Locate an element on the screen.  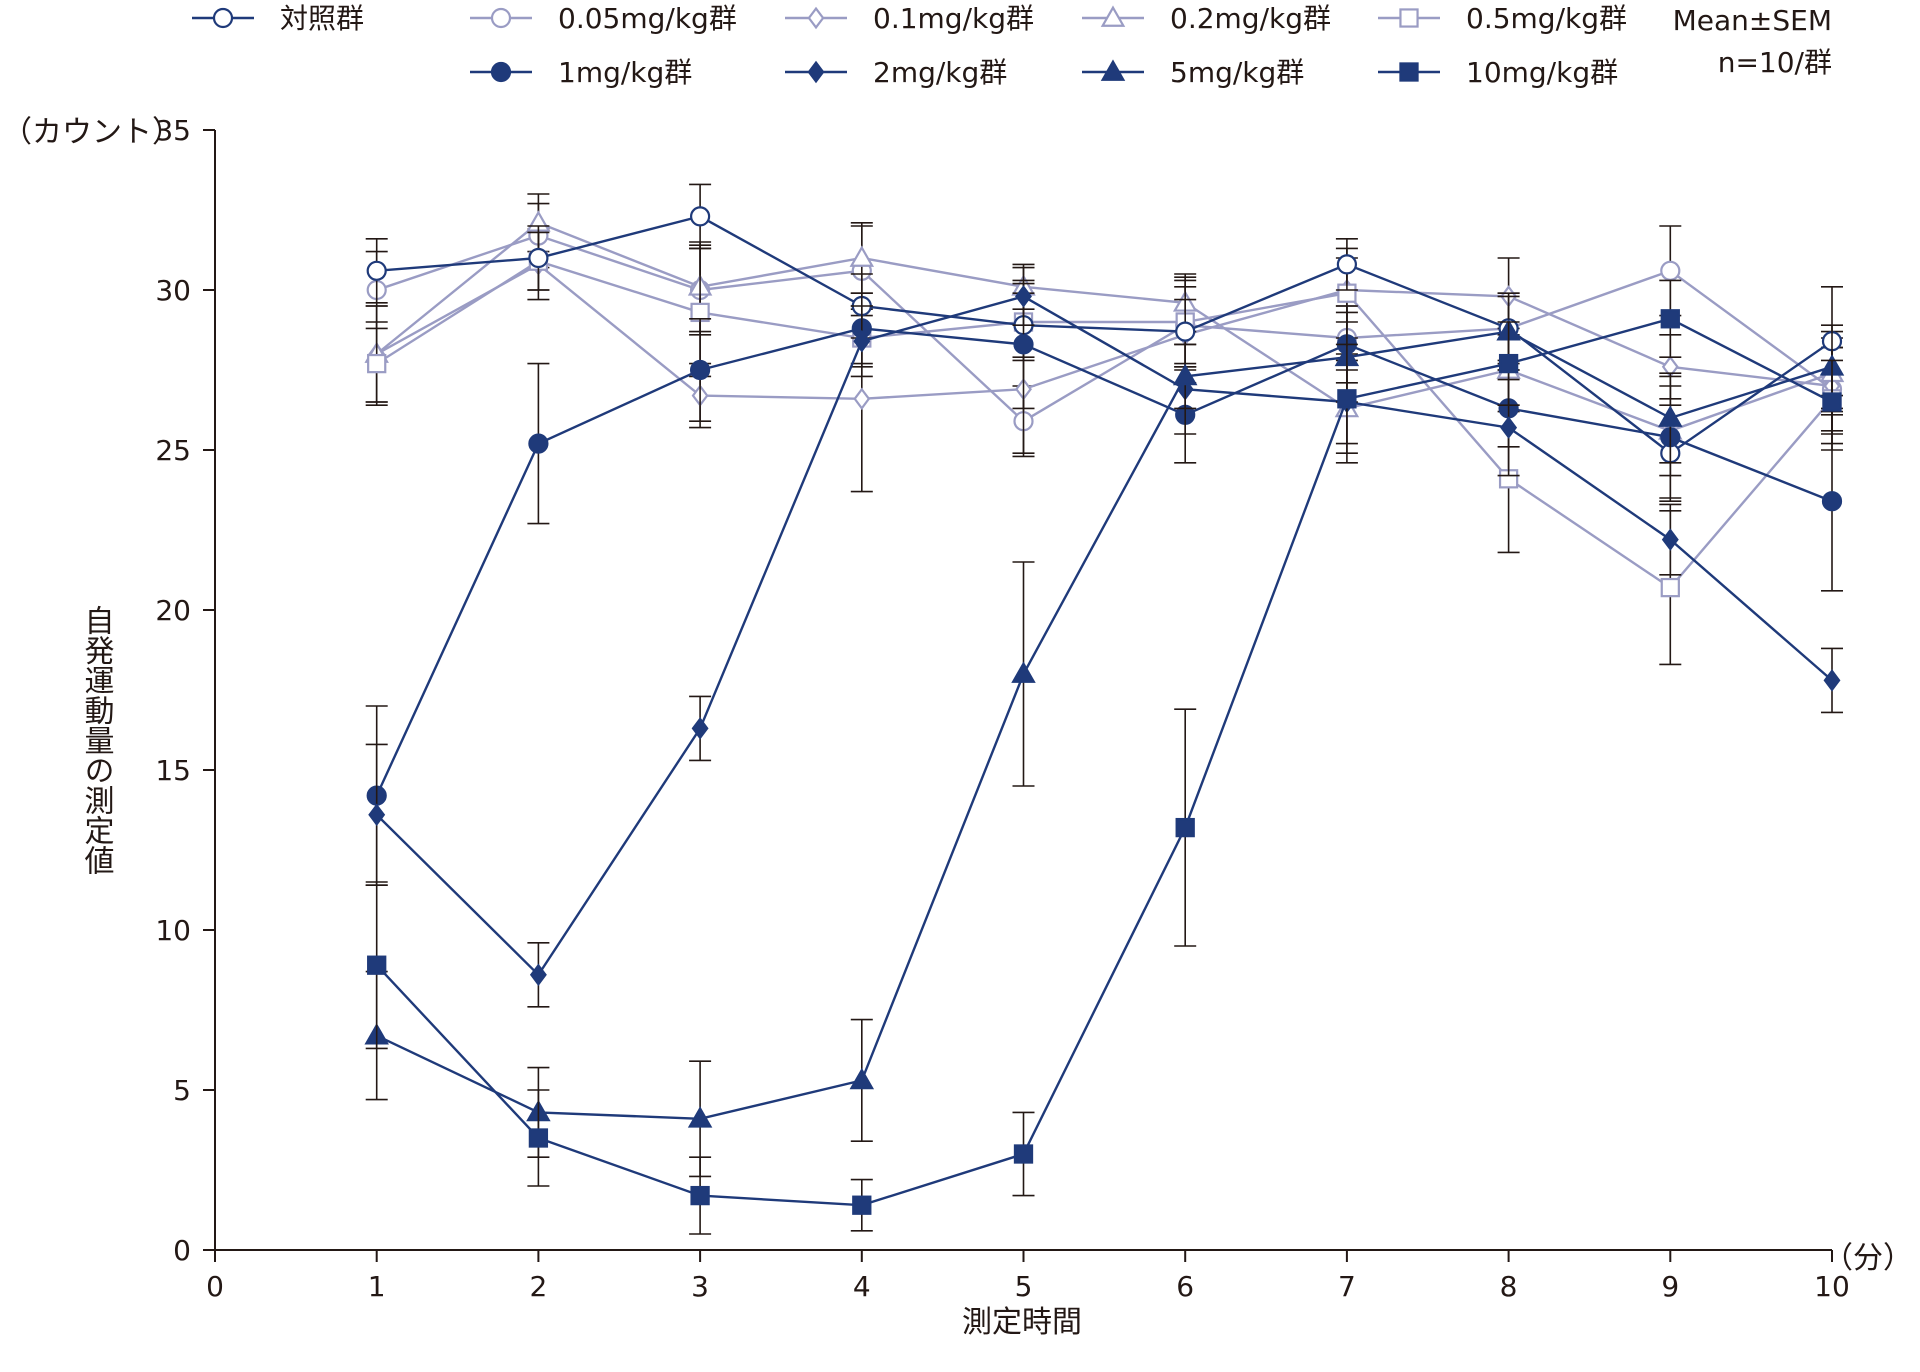
x-axis-unit: （分） is located at coordinates (1868, 1258).